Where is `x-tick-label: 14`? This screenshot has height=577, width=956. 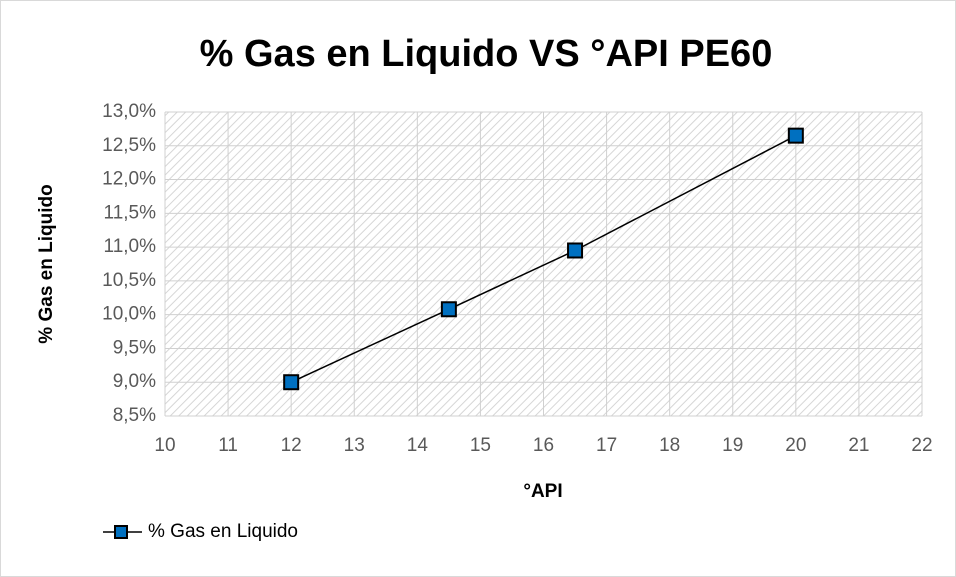
x-tick-label: 14 is located at coordinates (418, 445).